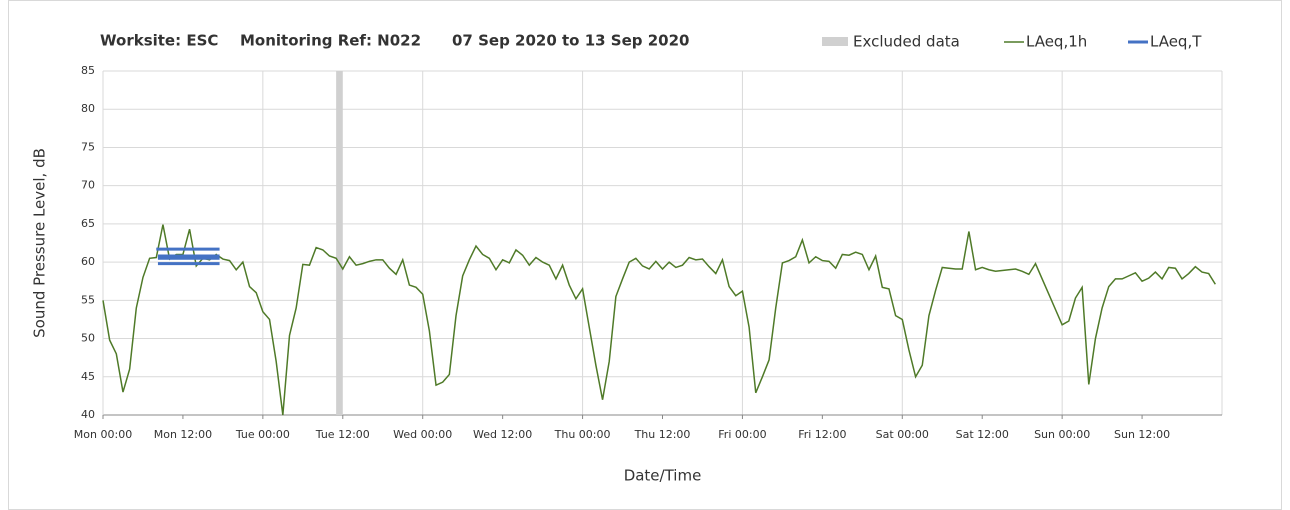 The width and height of the screenshot is (1290, 510). What do you see at coordinates (342, 434) in the screenshot?
I see `x-tick-label: Tue 12:00` at bounding box center [342, 434].